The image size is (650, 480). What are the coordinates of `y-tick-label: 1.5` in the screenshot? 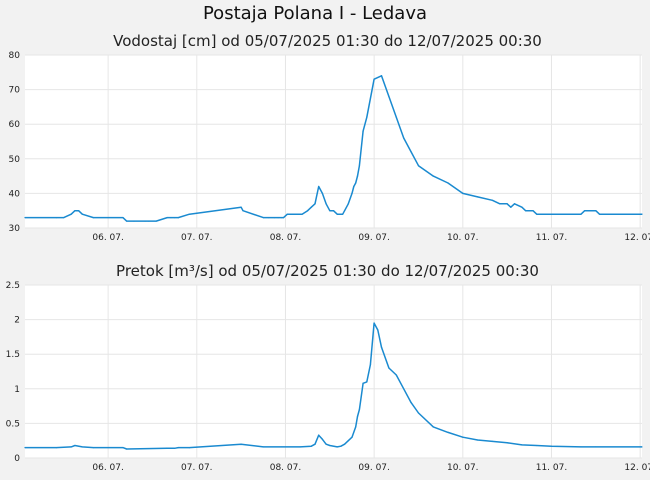 It's located at (13, 355).